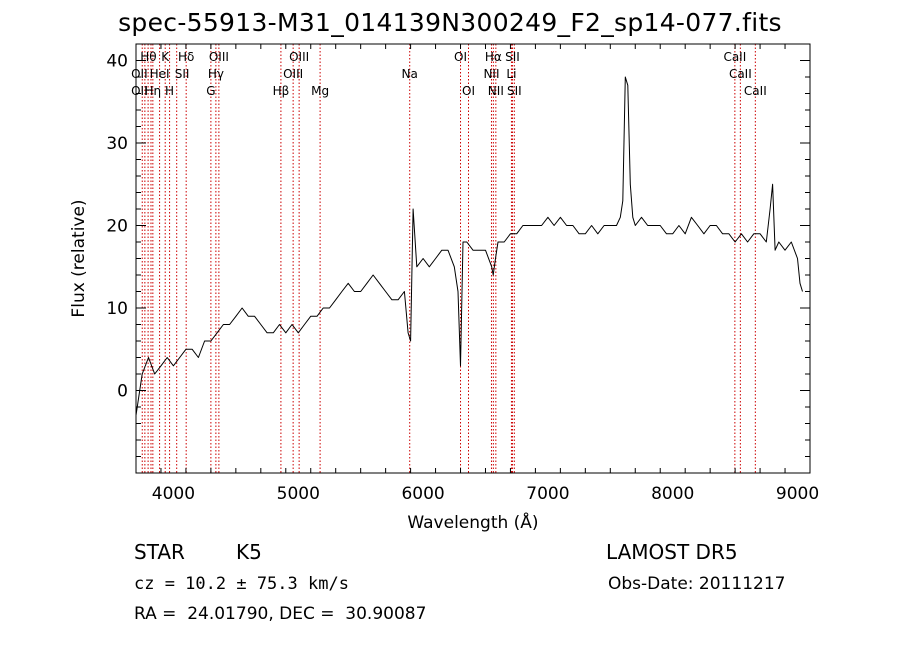 This screenshot has width=900, height=649. What do you see at coordinates (298, 494) in the screenshot?
I see `x-tick-label: 5000` at bounding box center [298, 494].